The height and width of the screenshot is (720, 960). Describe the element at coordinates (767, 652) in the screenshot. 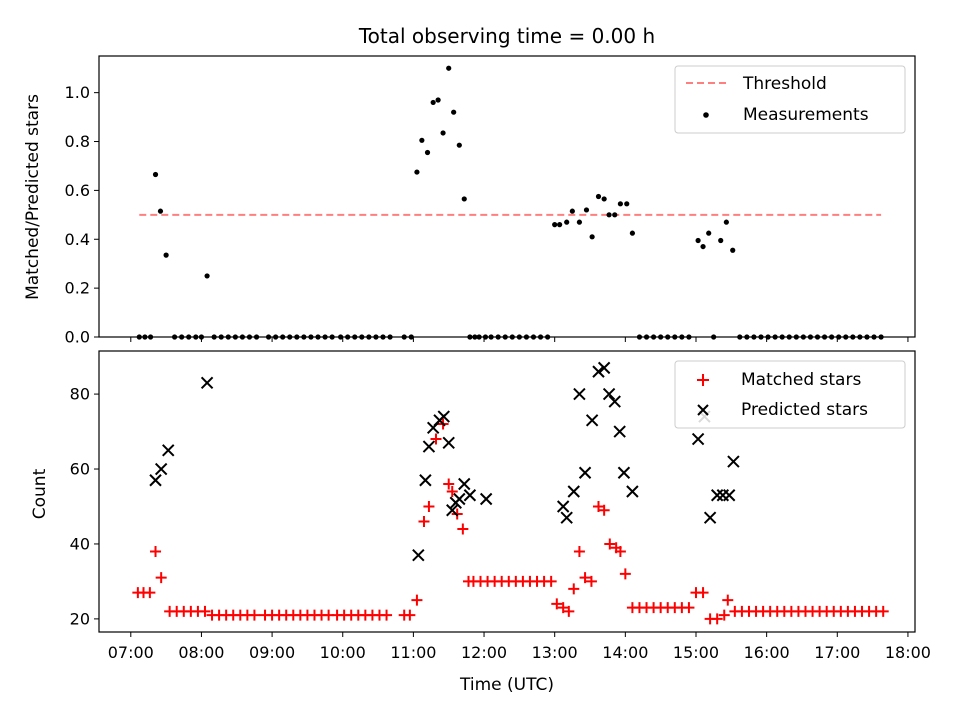

I see `x-tick-label: 16:00` at that location.